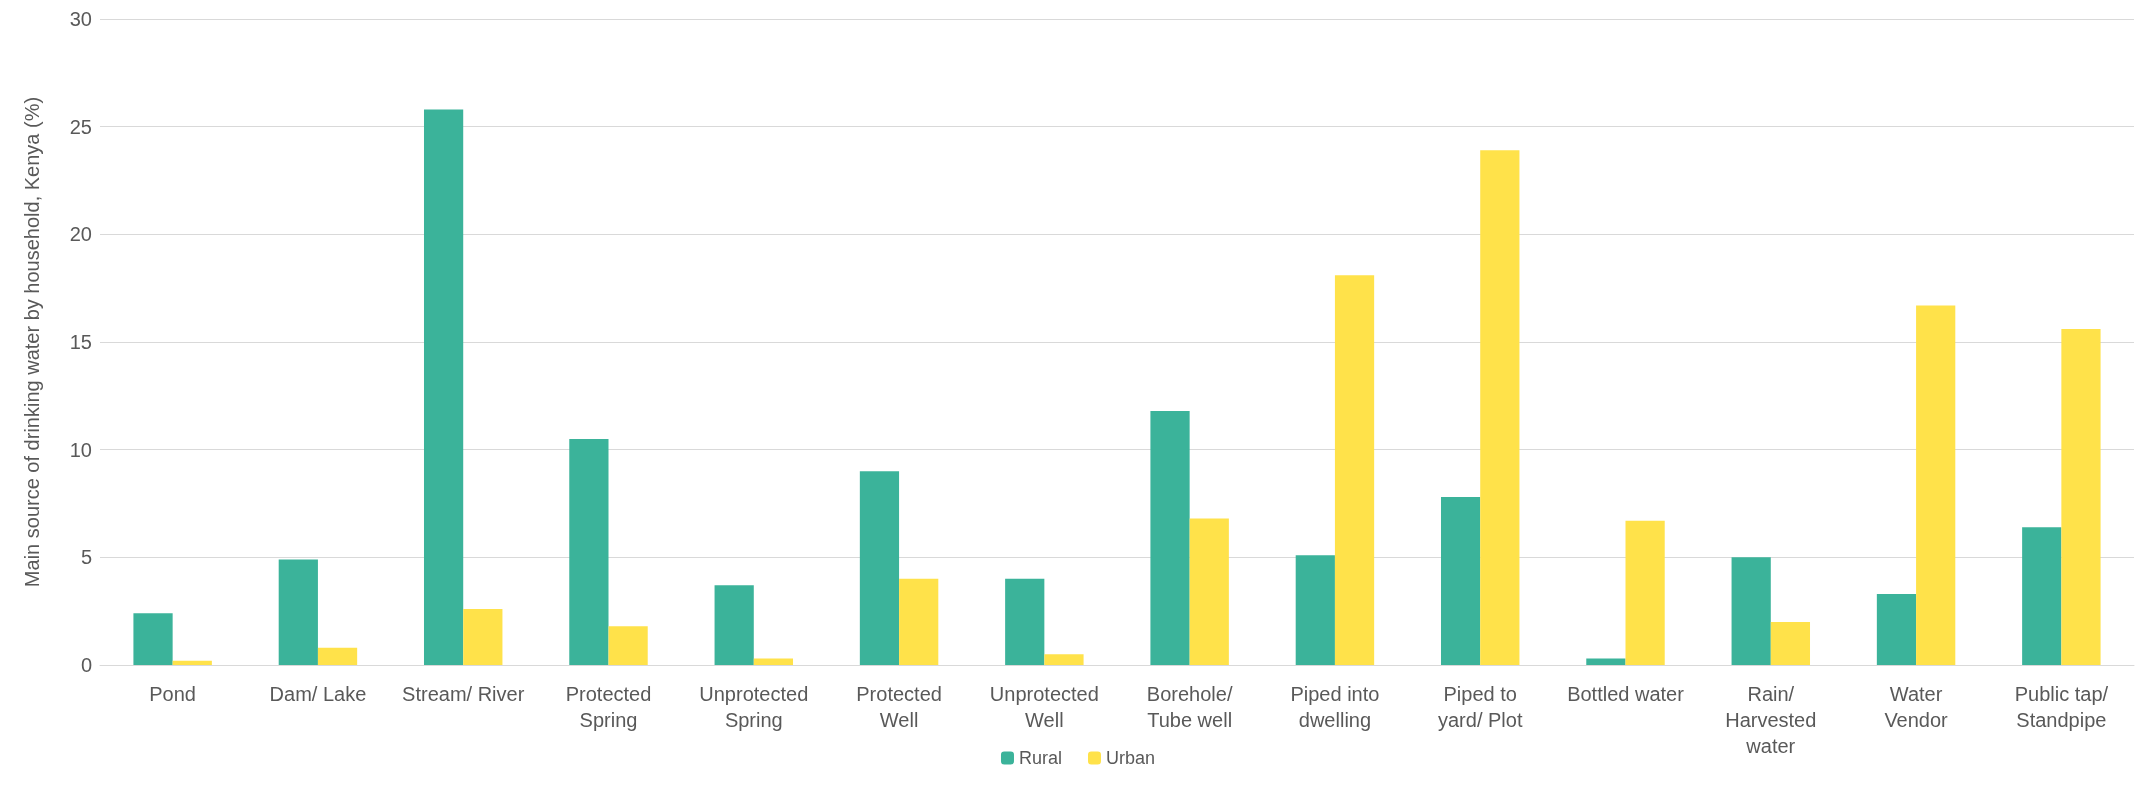 Image resolution: width=2156 pixels, height=812 pixels. Describe the element at coordinates (899, 707) in the screenshot. I see `x-tick-label: Protected Well` at that location.